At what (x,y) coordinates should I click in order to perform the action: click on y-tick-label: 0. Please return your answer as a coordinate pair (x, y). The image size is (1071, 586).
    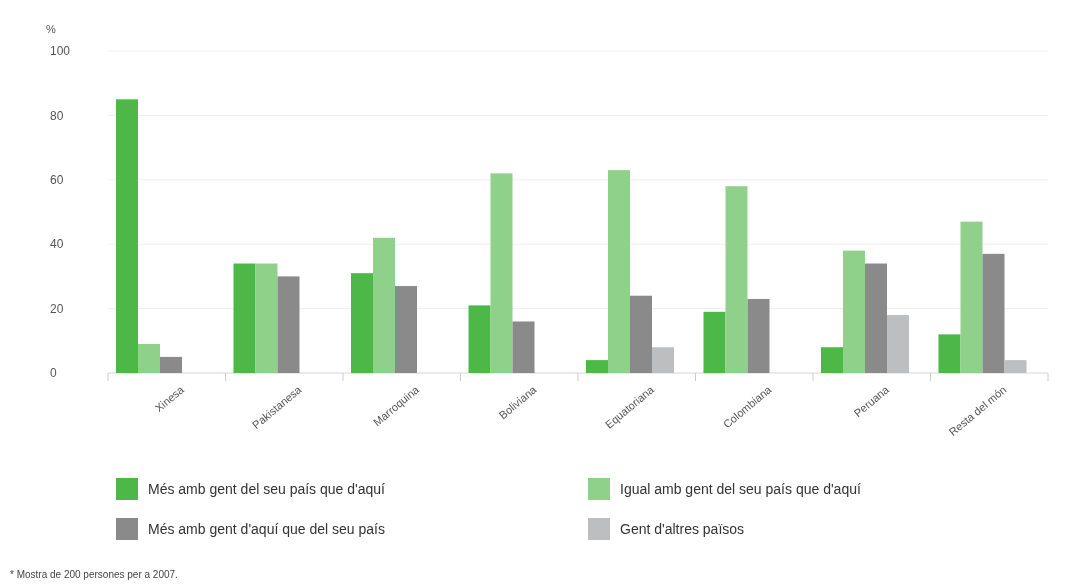
    Looking at the image, I should click on (53, 373).